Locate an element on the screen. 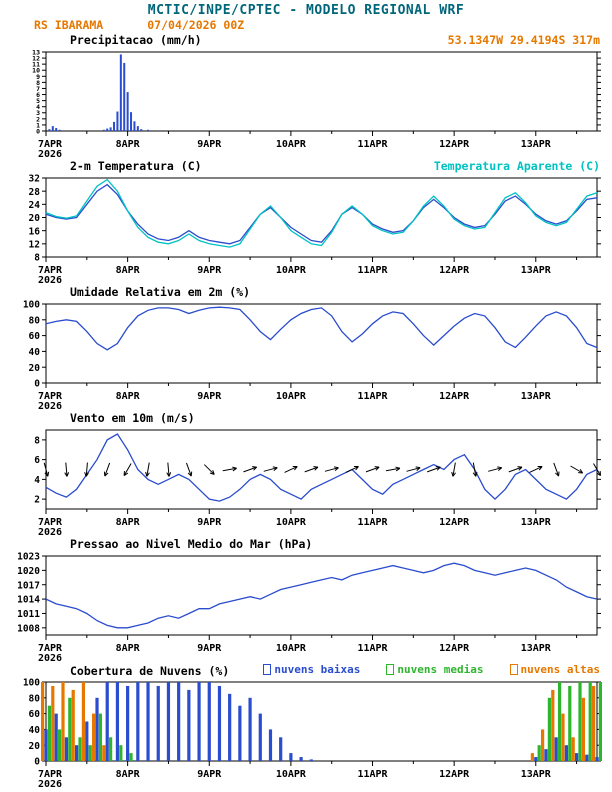 Image resolution: width=612 pixels, height=792 pixels. pressure-title: Pressao ao Nivel Medio do Mar (hPa) is located at coordinates (191, 544).